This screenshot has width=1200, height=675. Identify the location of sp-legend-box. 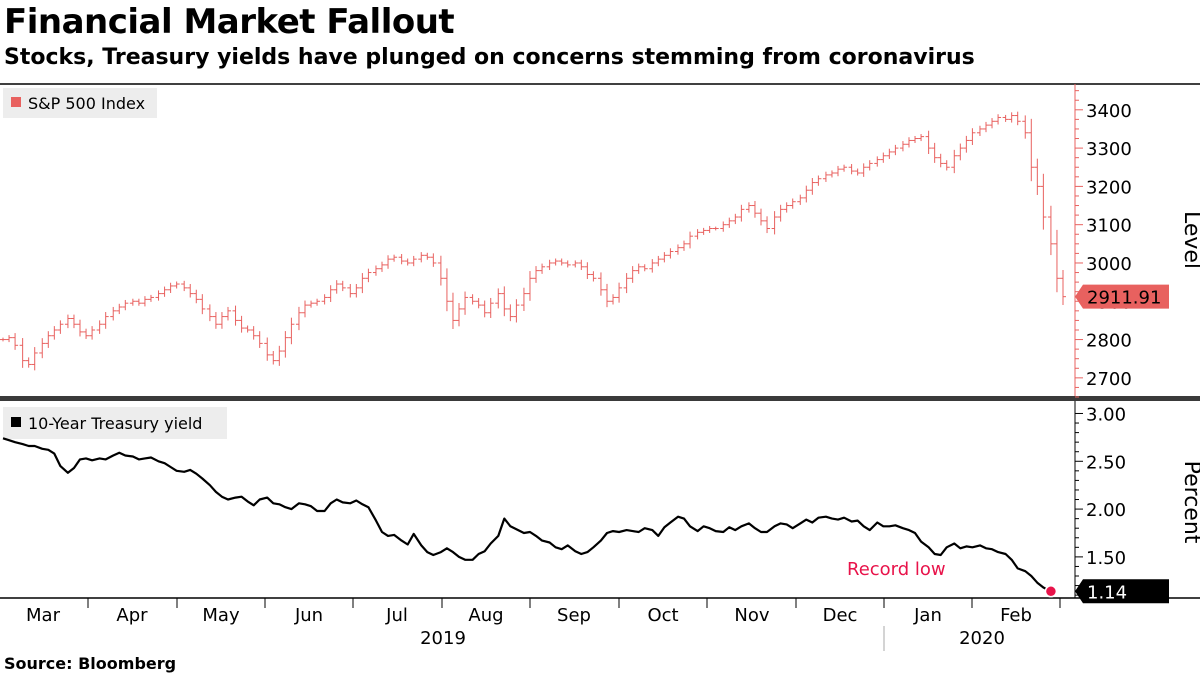
(80, 103).